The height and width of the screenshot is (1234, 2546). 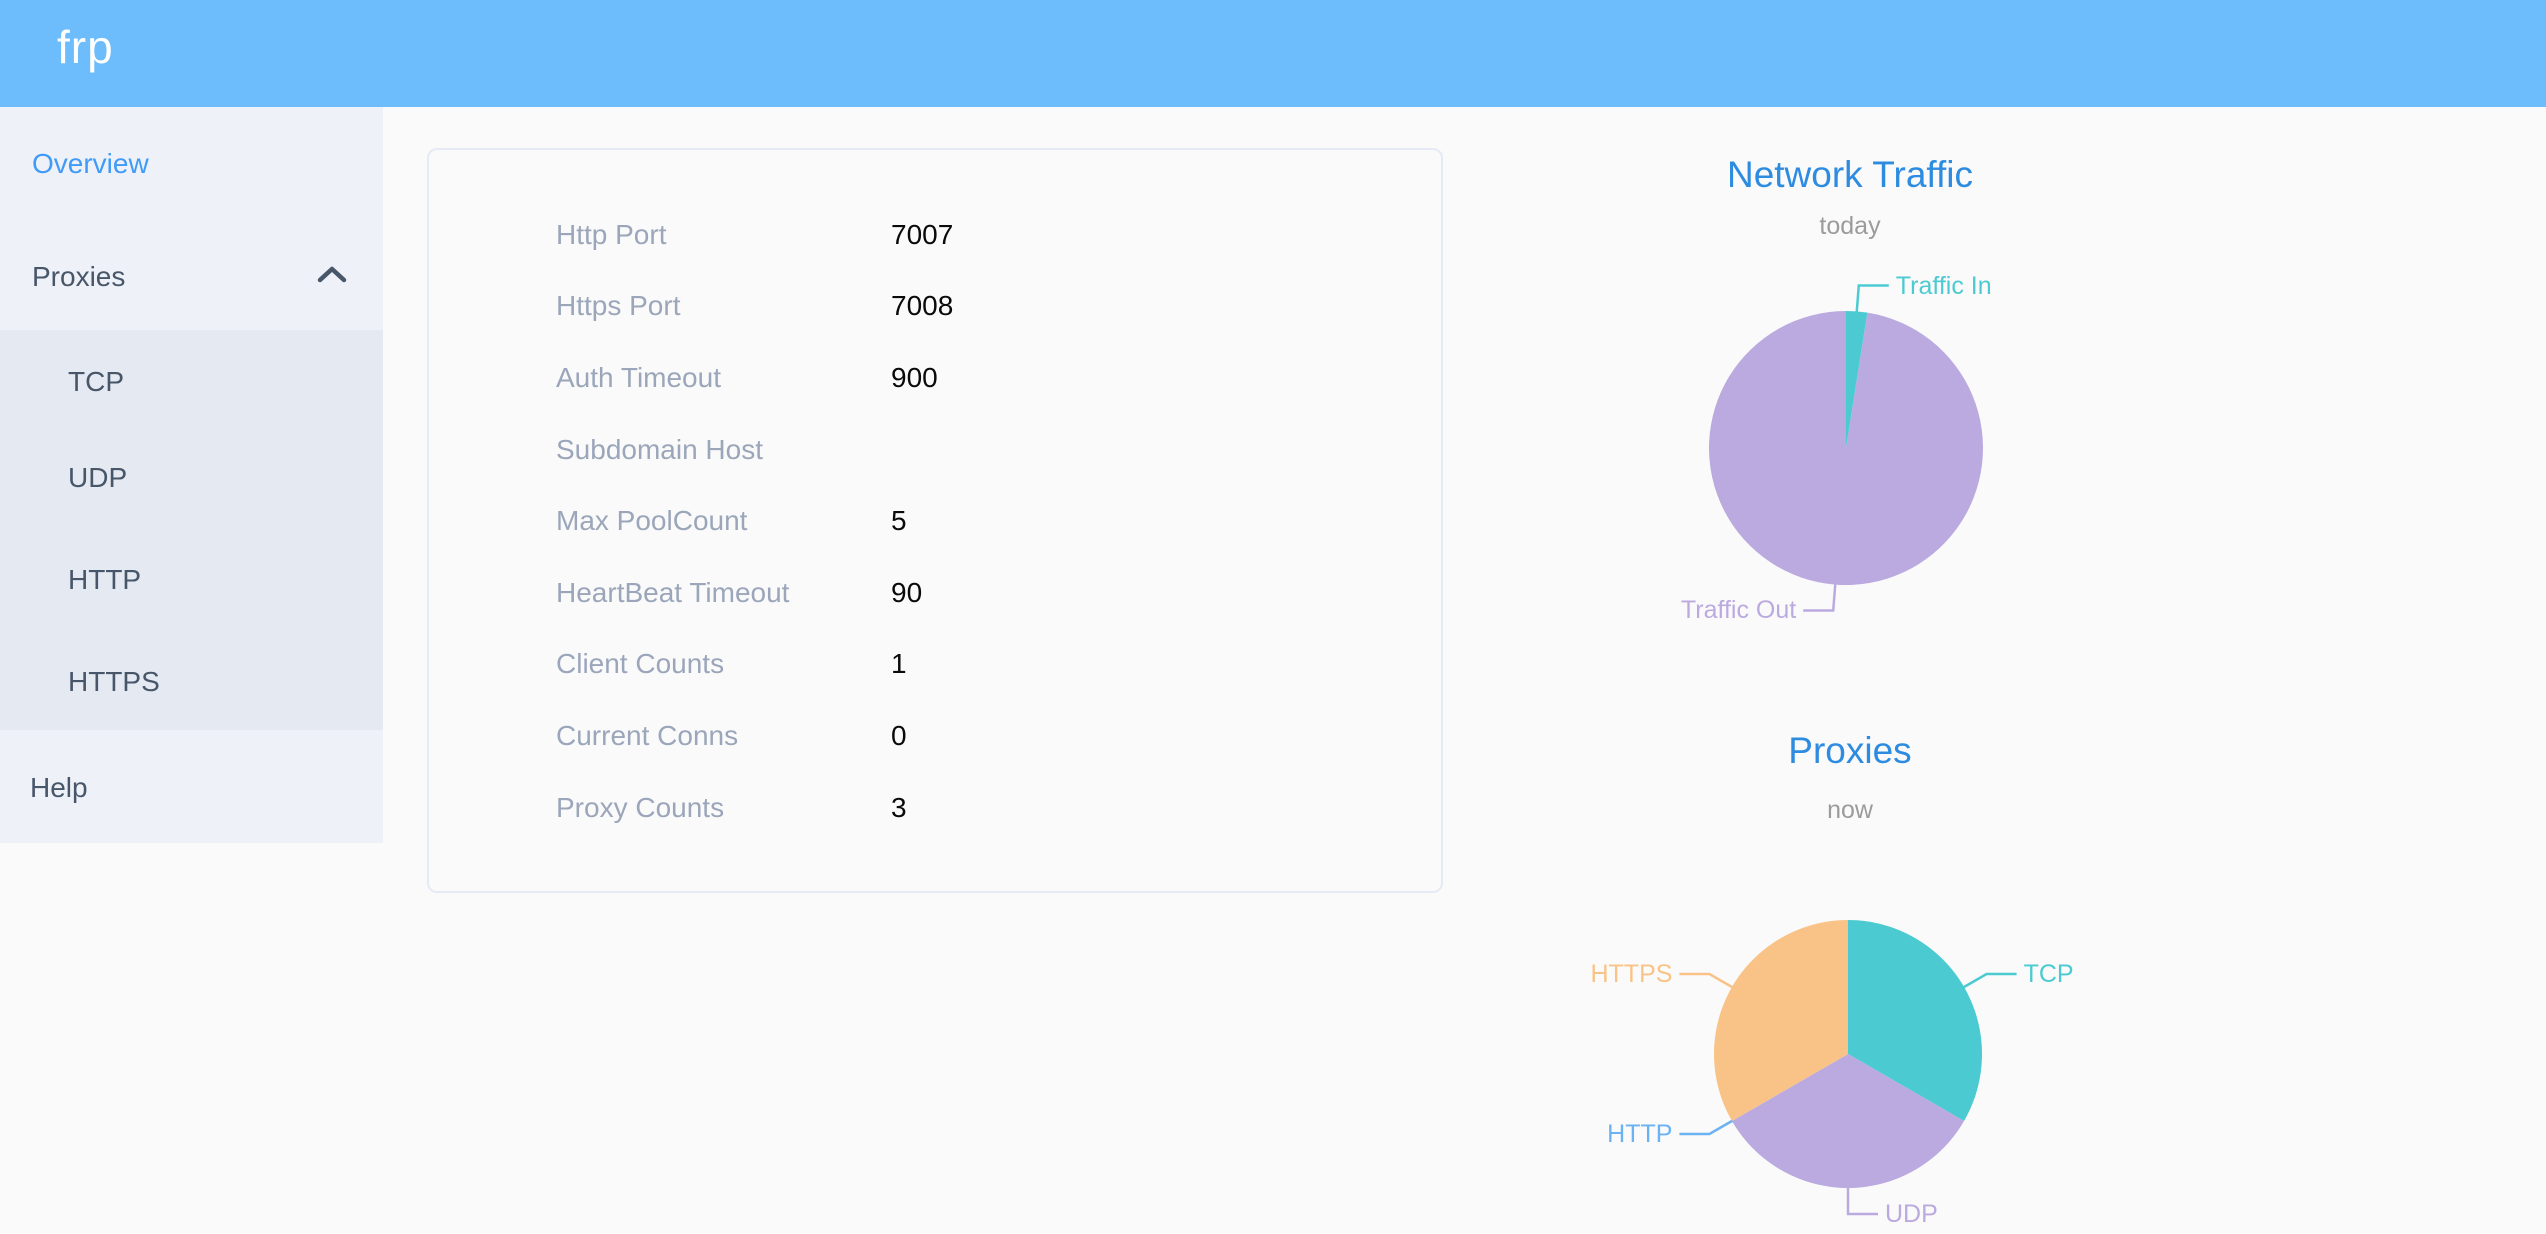 What do you see at coordinates (1862, 1201) in the screenshot?
I see `pie-label-line-udp` at bounding box center [1862, 1201].